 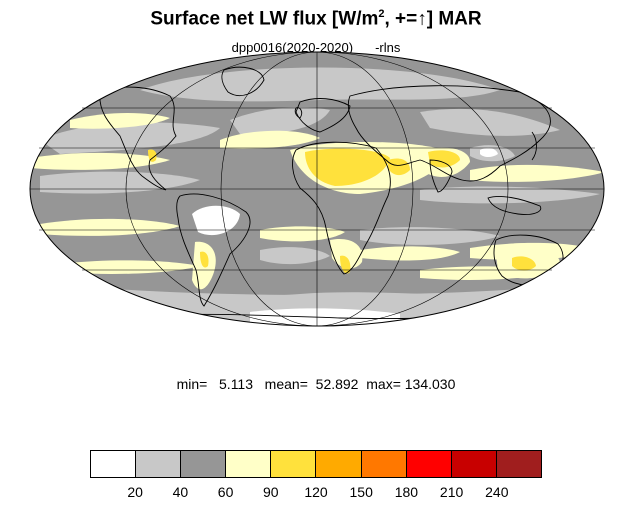 What do you see at coordinates (514, 205) in the screenshot?
I see `coast-se-asia-islands` at bounding box center [514, 205].